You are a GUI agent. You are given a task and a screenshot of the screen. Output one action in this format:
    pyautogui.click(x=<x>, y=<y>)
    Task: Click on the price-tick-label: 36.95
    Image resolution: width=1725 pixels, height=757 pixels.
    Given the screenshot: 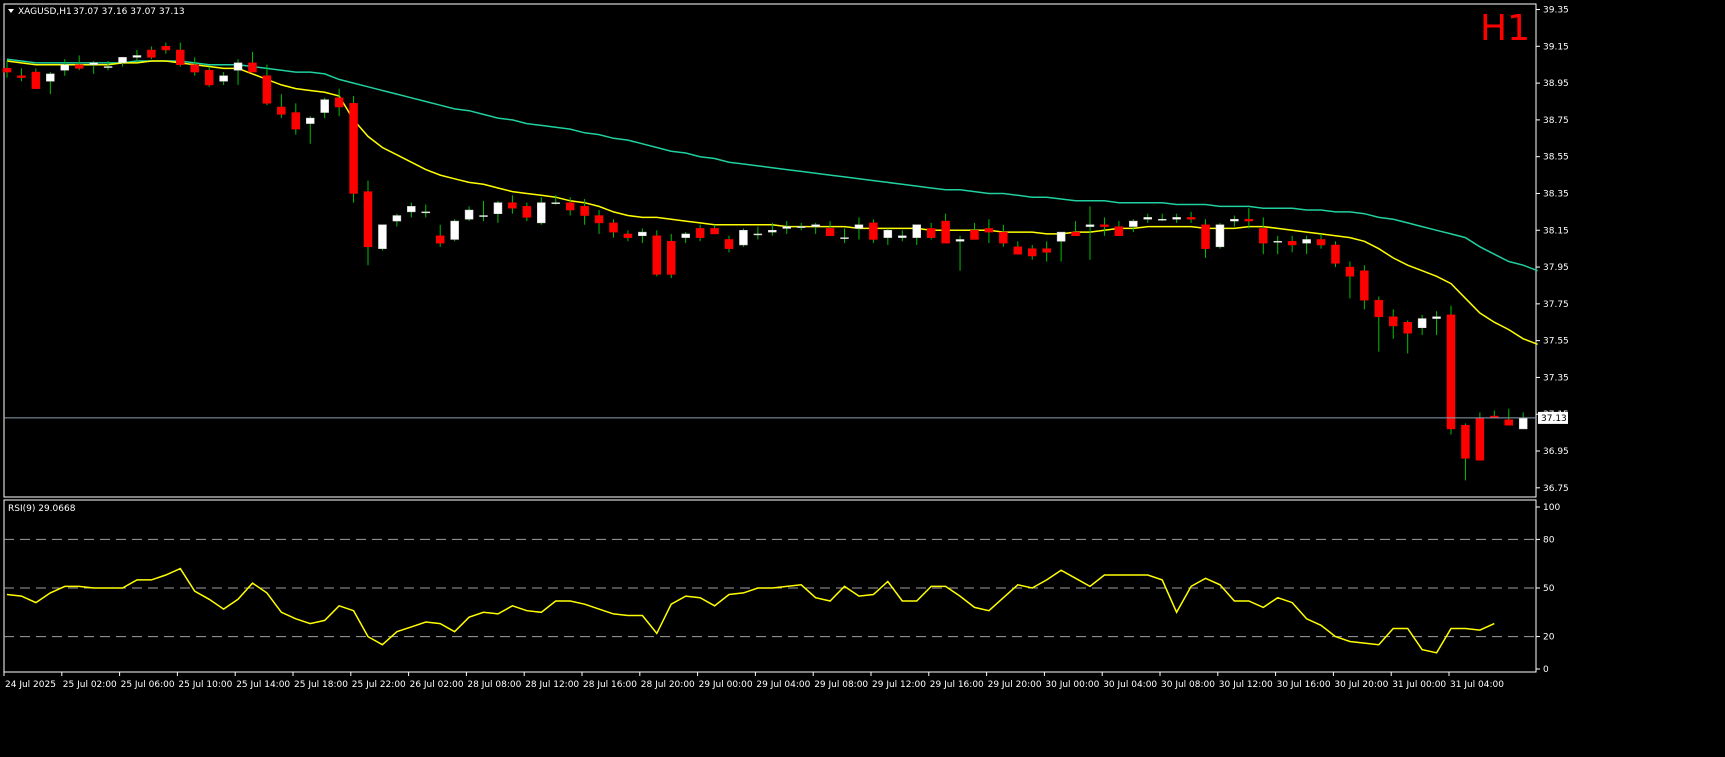 What is the action you would take?
    pyautogui.click(x=1556, y=452)
    